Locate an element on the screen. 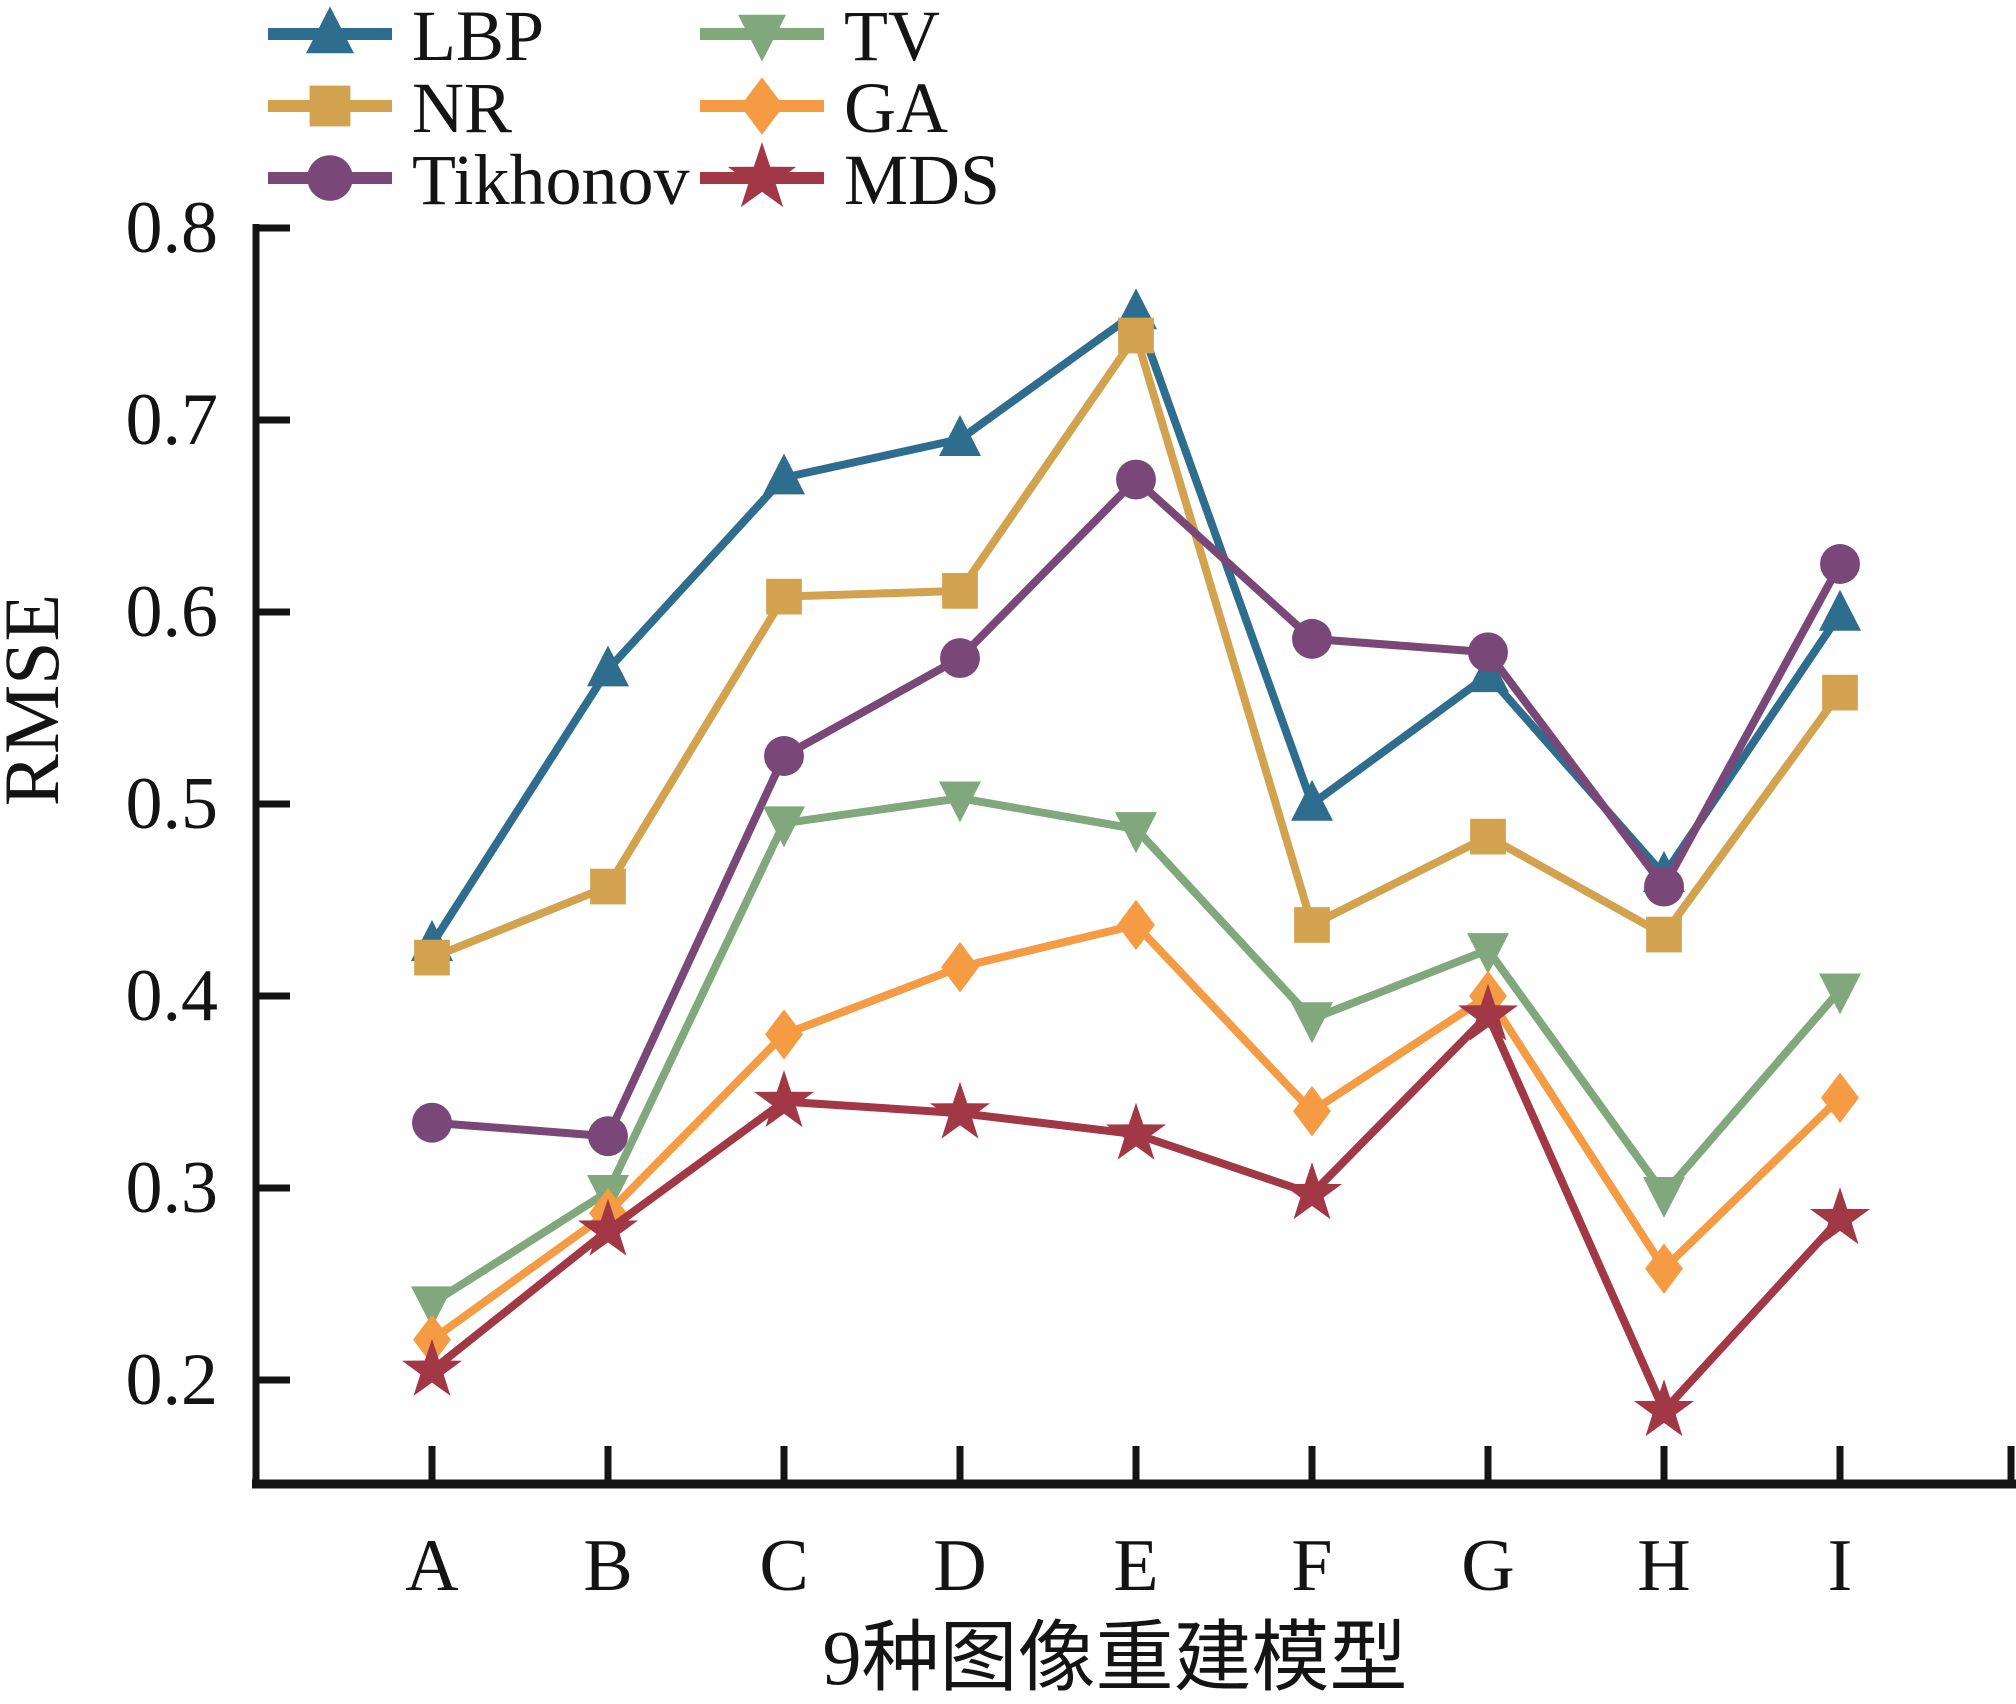 The width and height of the screenshot is (2016, 1704). legend-label-MDS: MDS is located at coordinates (922, 180).